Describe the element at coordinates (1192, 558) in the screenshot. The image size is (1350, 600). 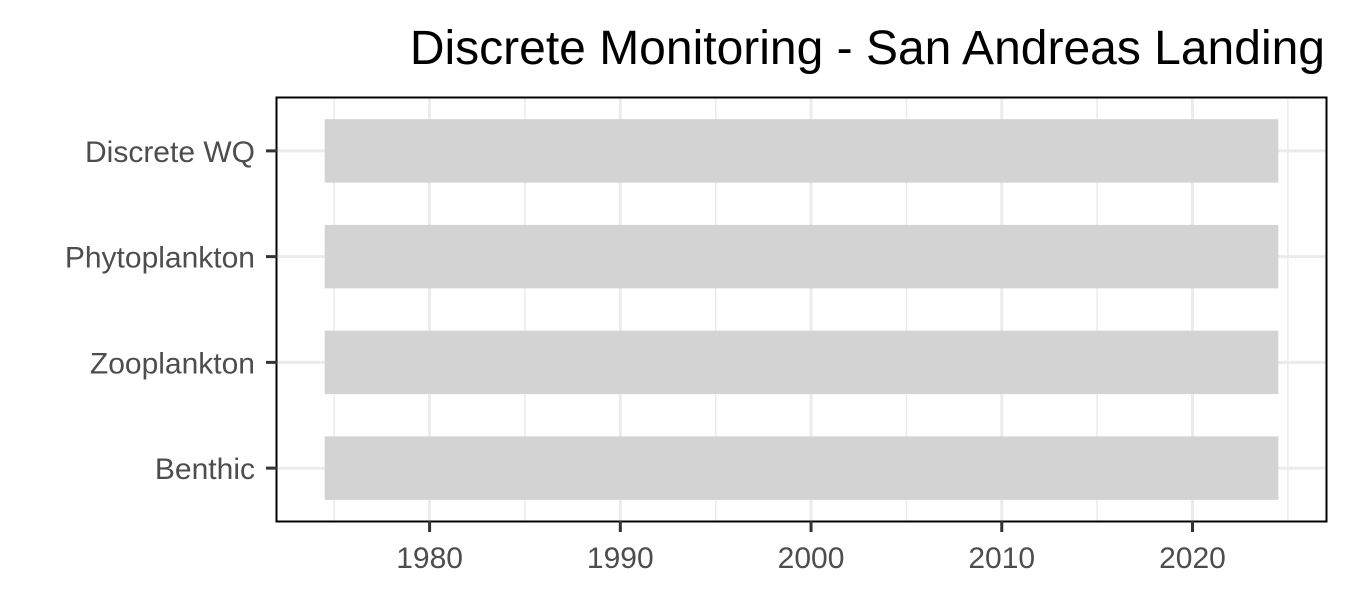
I see `x-tick-label: 2020` at that location.